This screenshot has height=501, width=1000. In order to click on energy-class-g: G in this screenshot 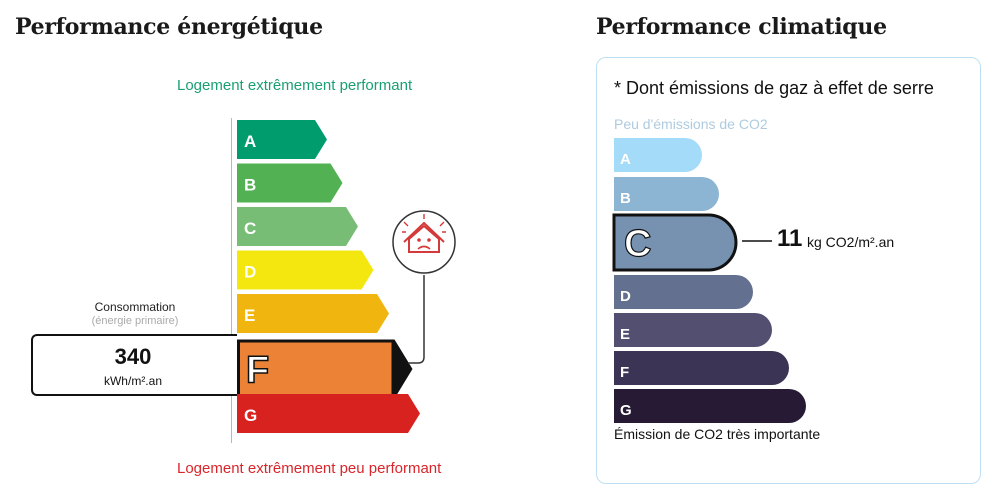, I will do `click(328, 413)`.